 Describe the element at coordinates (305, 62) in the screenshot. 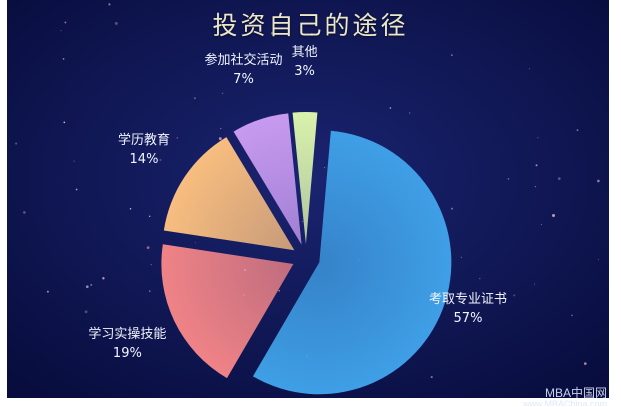

I see `slice-label-5: 其他 3%` at that location.